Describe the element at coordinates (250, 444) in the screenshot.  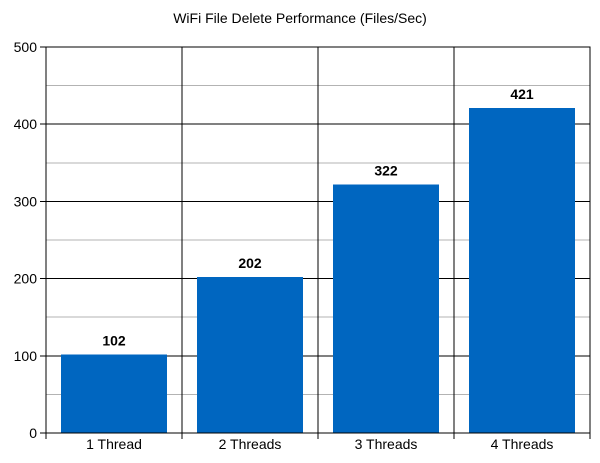
I see `x-tick-label: 2 Threads` at that location.